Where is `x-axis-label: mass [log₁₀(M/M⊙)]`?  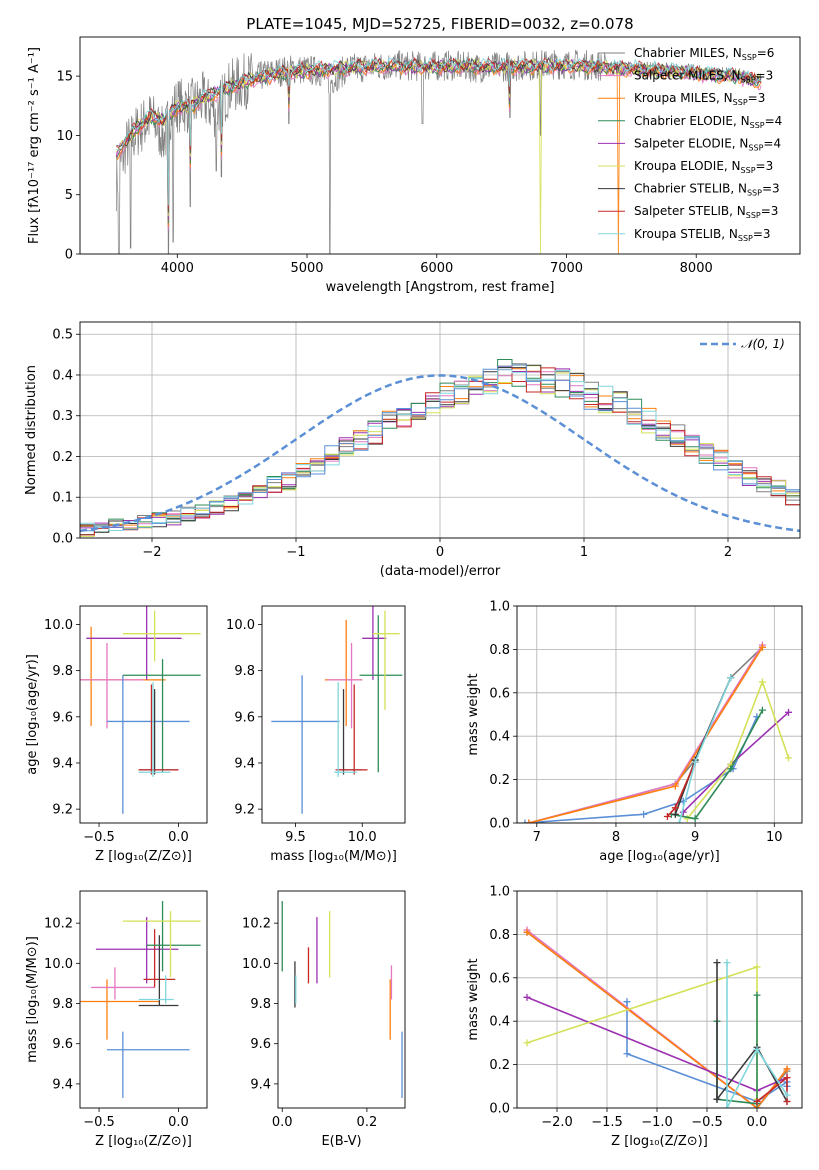
x-axis-label: mass [log₁₀(M/M⊙)] is located at coordinates (333, 856).